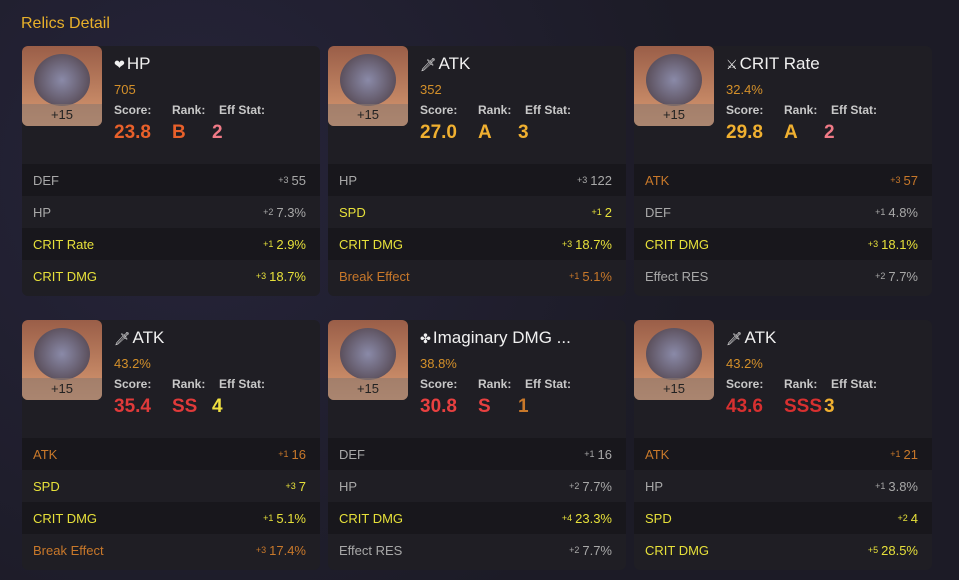 The width and height of the screenshot is (959, 580). What do you see at coordinates (171, 454) in the screenshot?
I see `substat-row: ATK +1 16` at bounding box center [171, 454].